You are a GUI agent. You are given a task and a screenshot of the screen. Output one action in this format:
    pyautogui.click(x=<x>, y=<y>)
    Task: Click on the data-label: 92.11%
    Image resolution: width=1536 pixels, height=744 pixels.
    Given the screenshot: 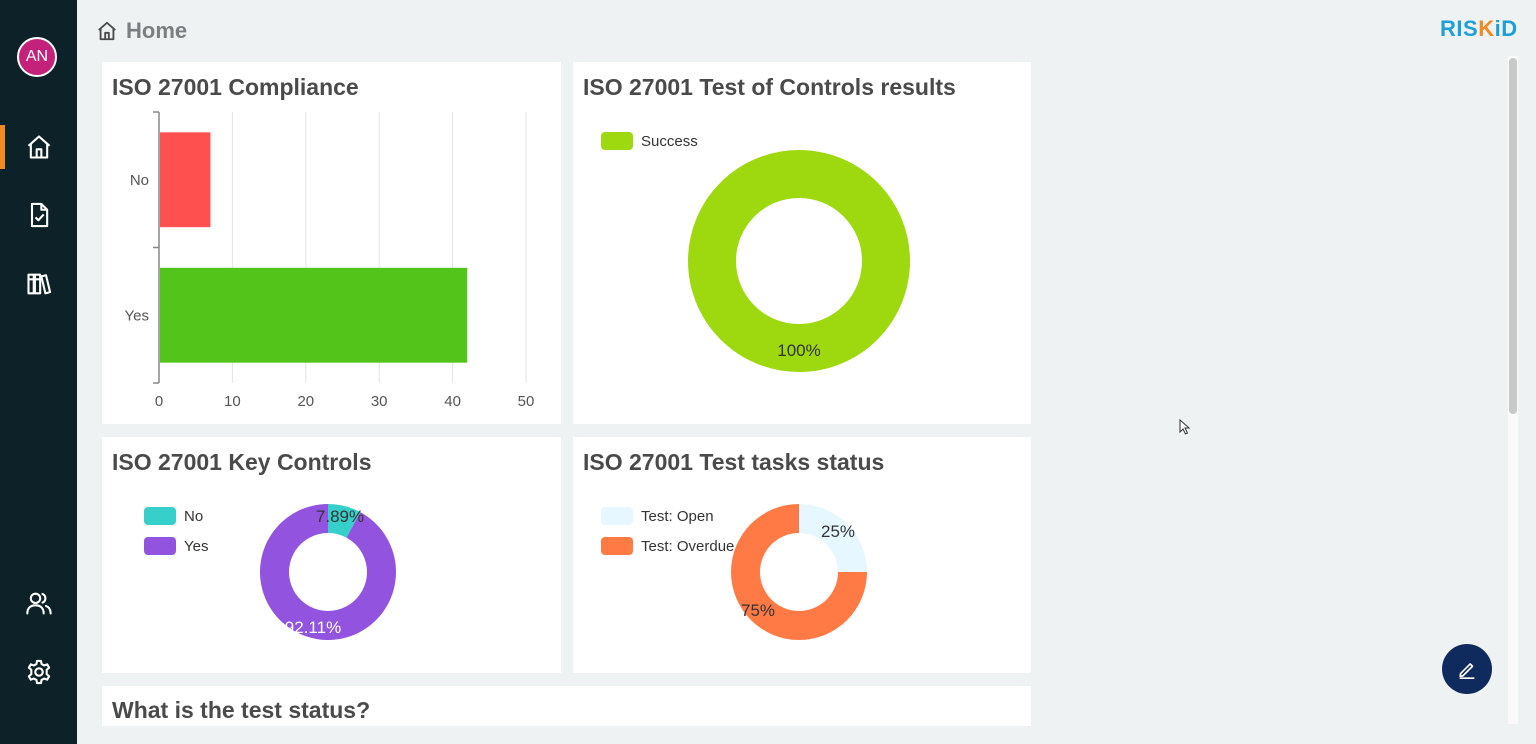 What is the action you would take?
    pyautogui.click(x=313, y=627)
    